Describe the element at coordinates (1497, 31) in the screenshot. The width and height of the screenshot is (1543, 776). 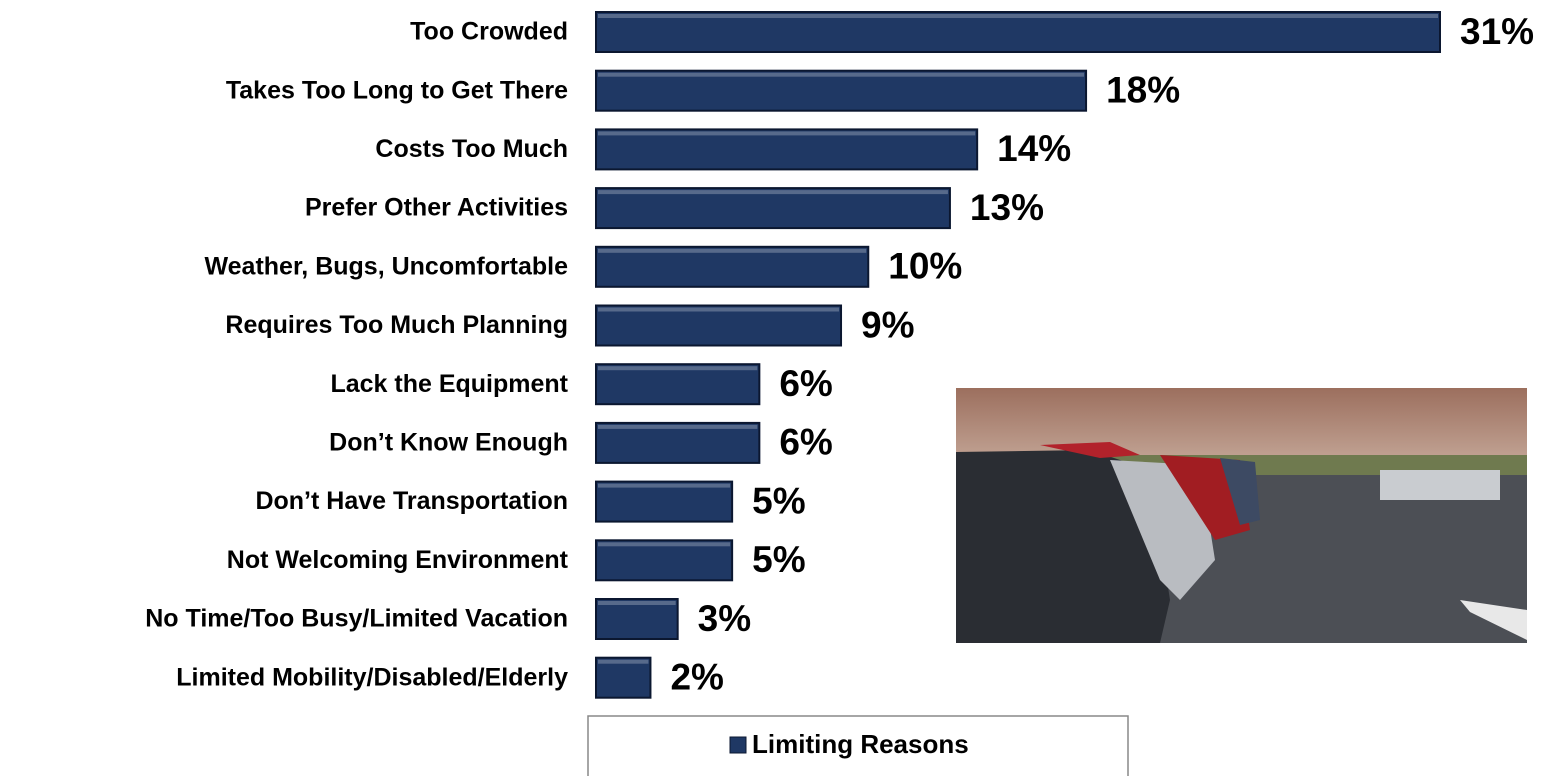
I see `value-label: 31%` at that location.